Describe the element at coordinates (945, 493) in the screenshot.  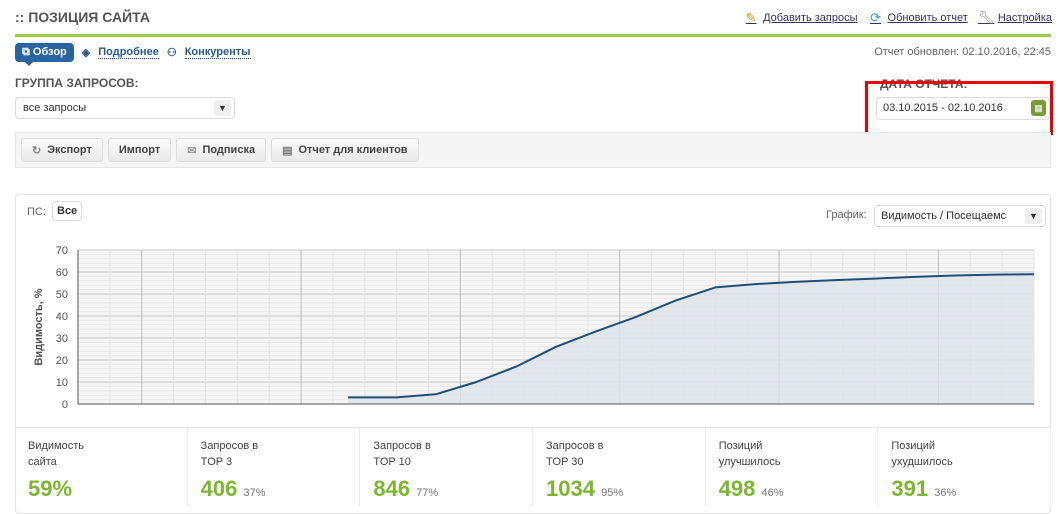
I see `stat-percent: 36%` at that location.